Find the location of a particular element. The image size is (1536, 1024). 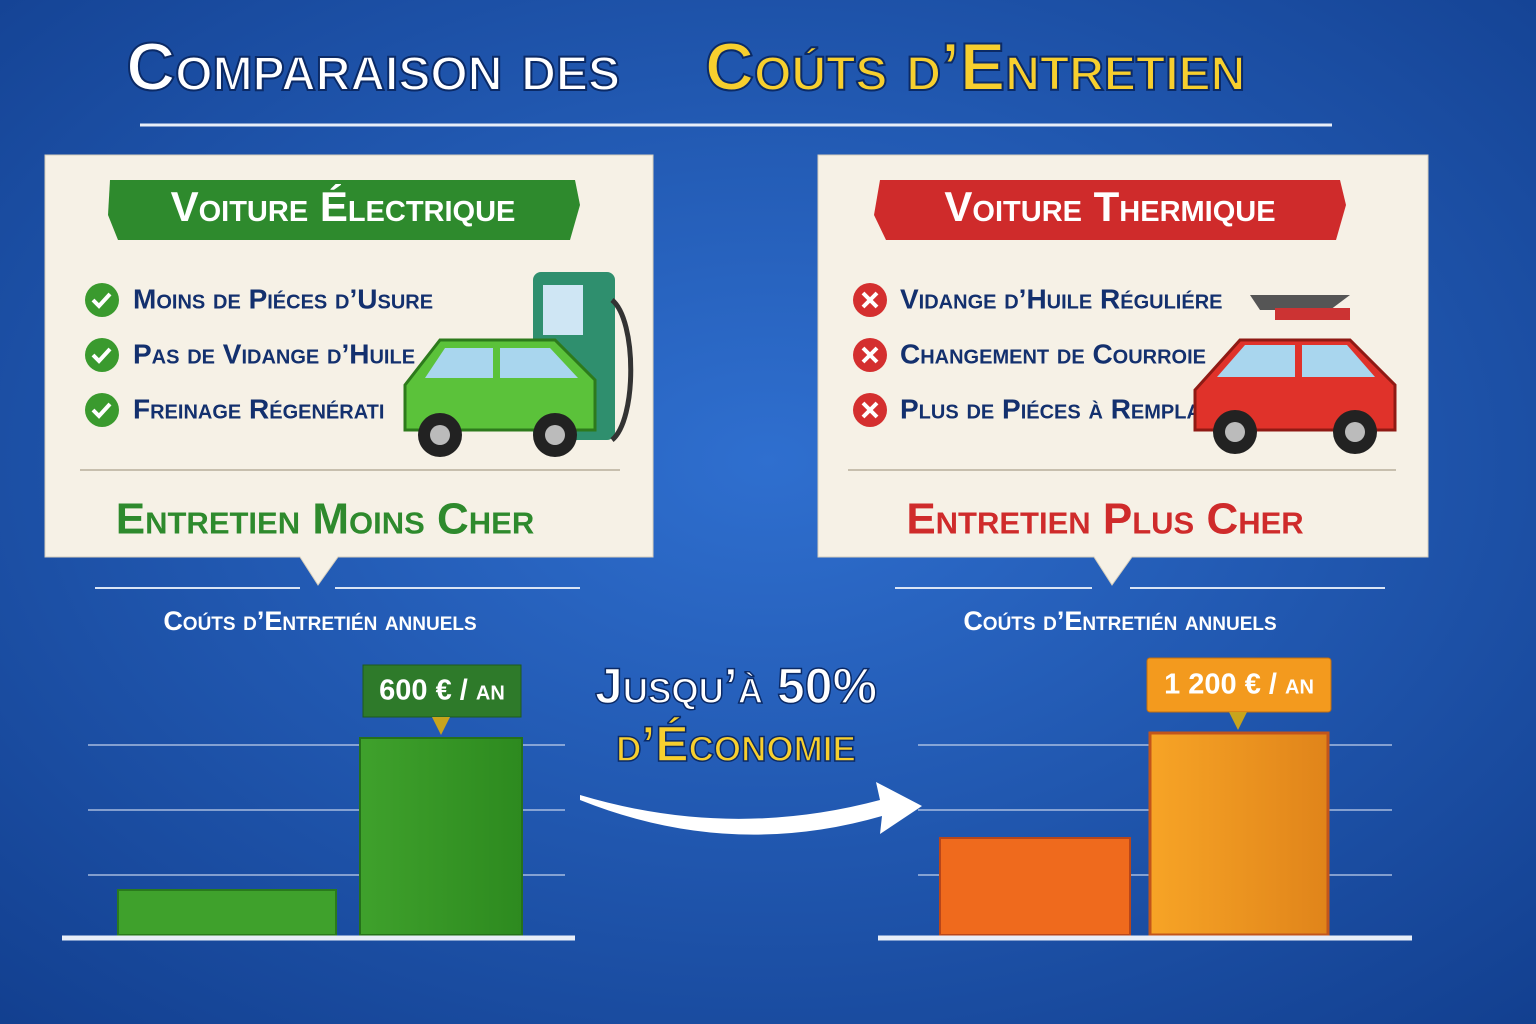

electric-bars is located at coordinates (320, 800).